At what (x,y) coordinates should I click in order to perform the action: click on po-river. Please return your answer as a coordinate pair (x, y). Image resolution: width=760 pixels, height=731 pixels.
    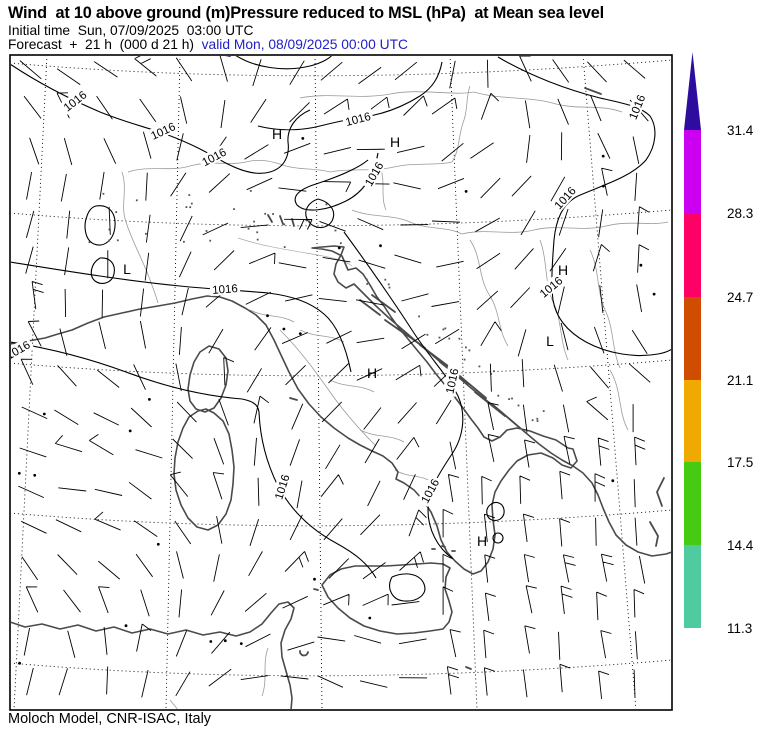
    Looking at the image, I should click on (295, 252).